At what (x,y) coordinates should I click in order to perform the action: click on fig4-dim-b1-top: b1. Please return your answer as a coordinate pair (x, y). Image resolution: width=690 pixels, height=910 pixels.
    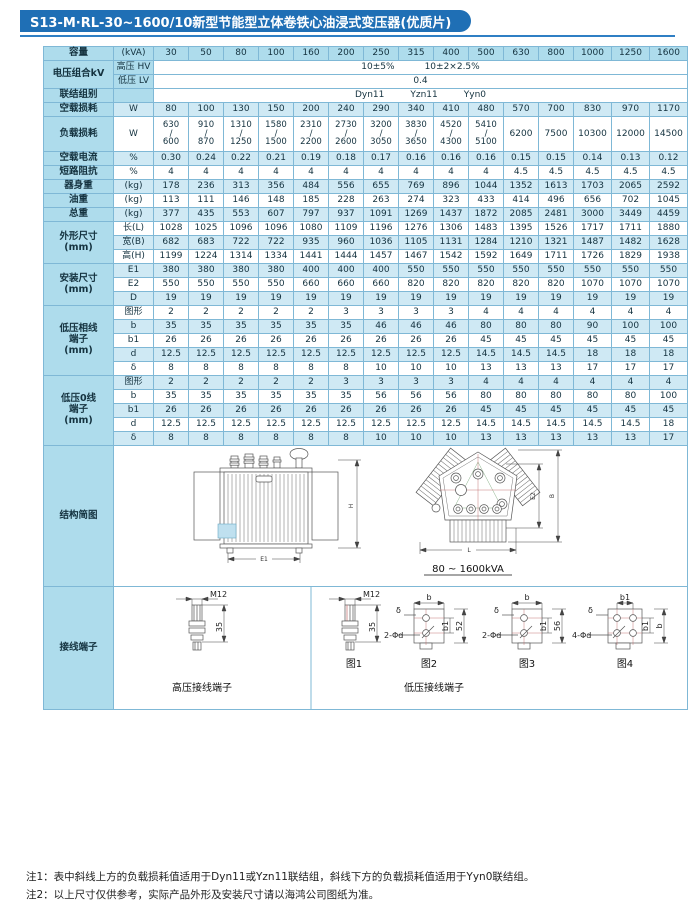
    Looking at the image, I should click on (625, 597).